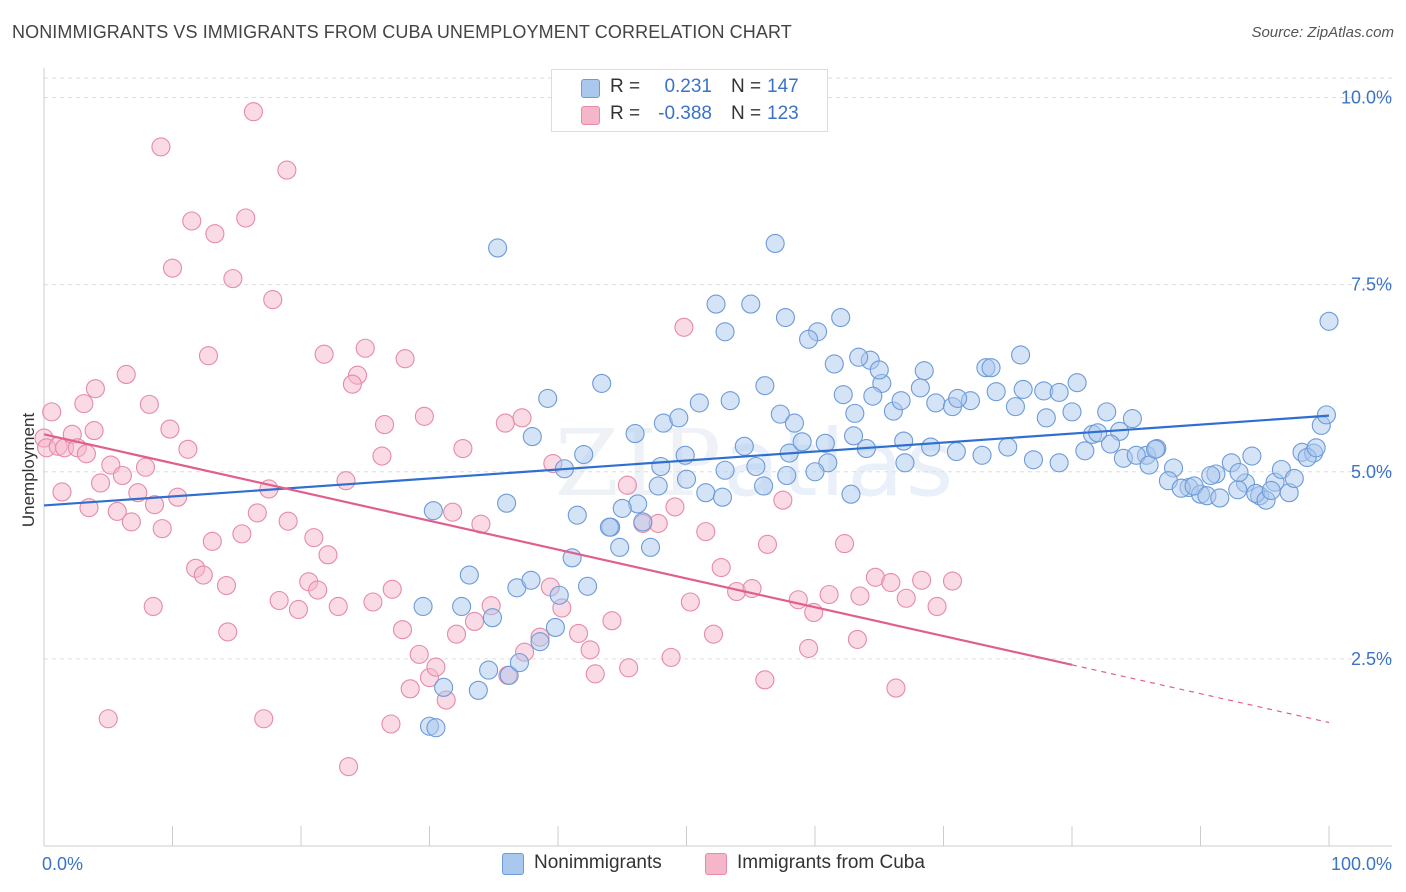  Describe the element at coordinates (1200, 694) in the screenshot. I see `cuba-trend-line-extension` at that location.